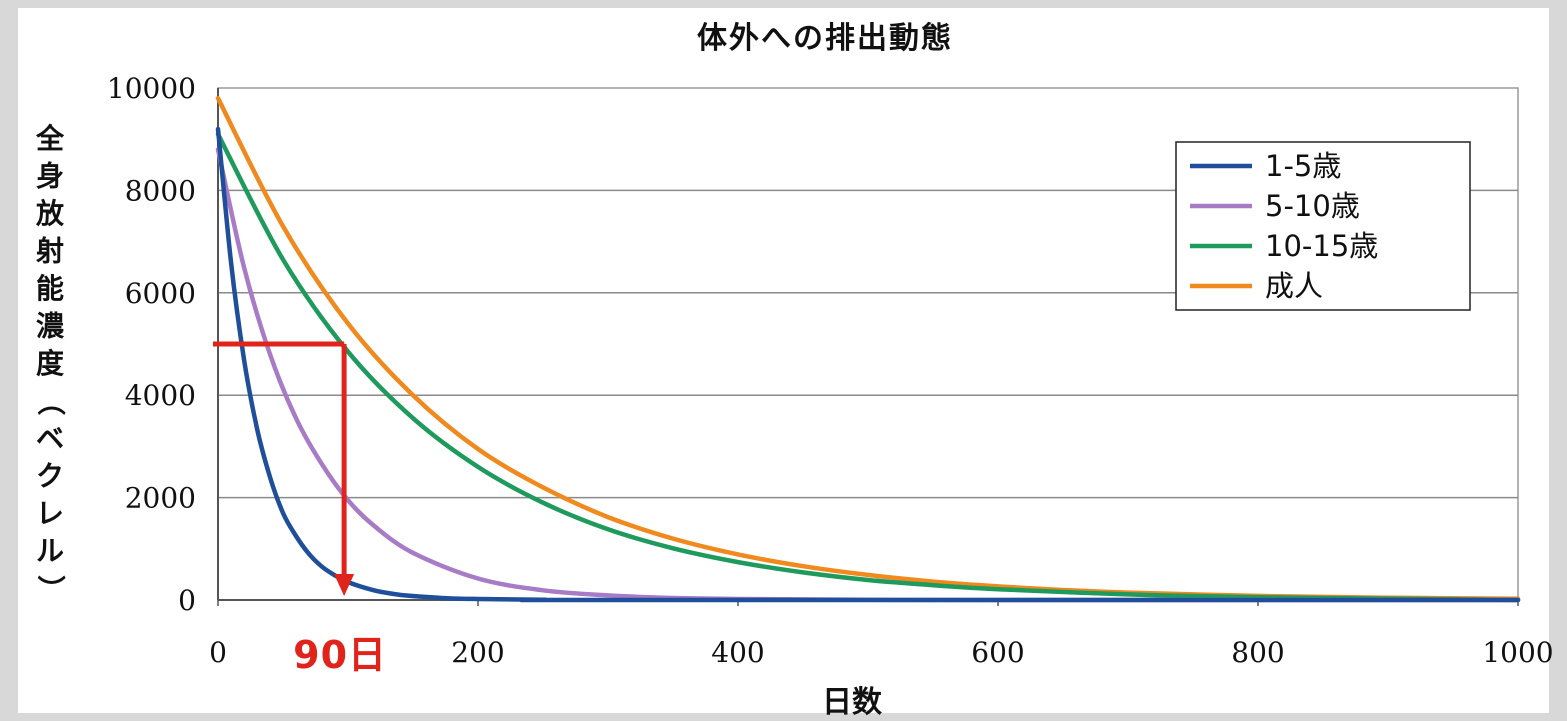  What do you see at coordinates (997, 652) in the screenshot?
I see `x-tick-label: 600` at bounding box center [997, 652].